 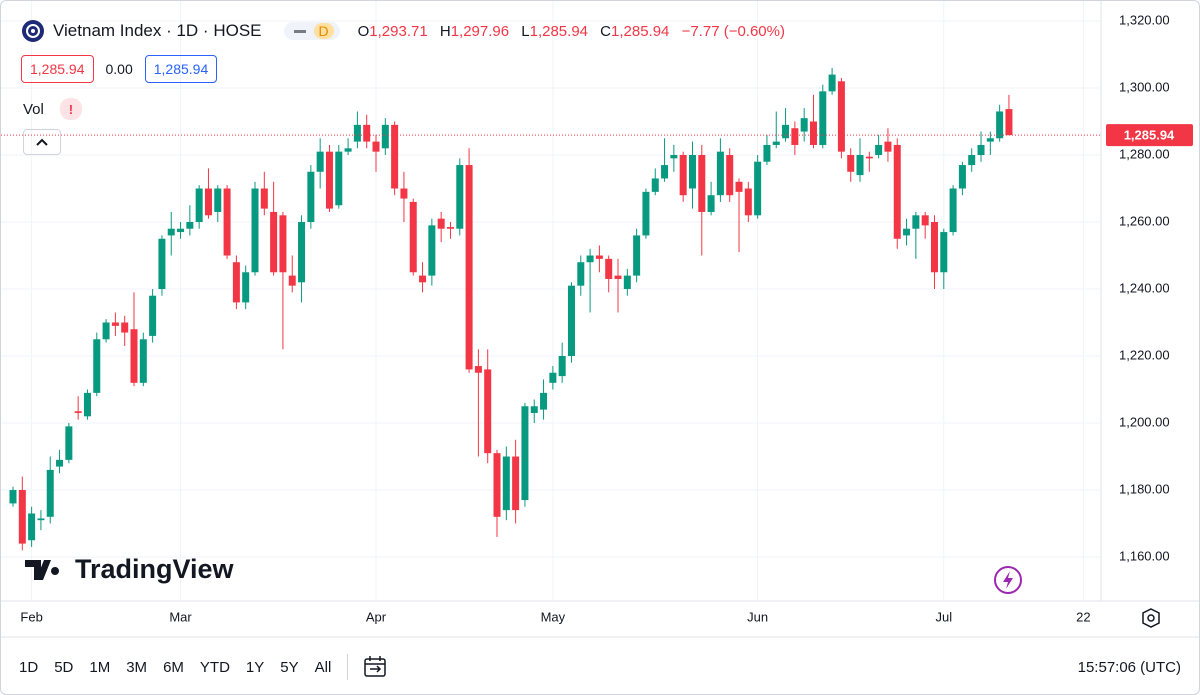 I want to click on watermark: TradingView, so click(x=129, y=569).